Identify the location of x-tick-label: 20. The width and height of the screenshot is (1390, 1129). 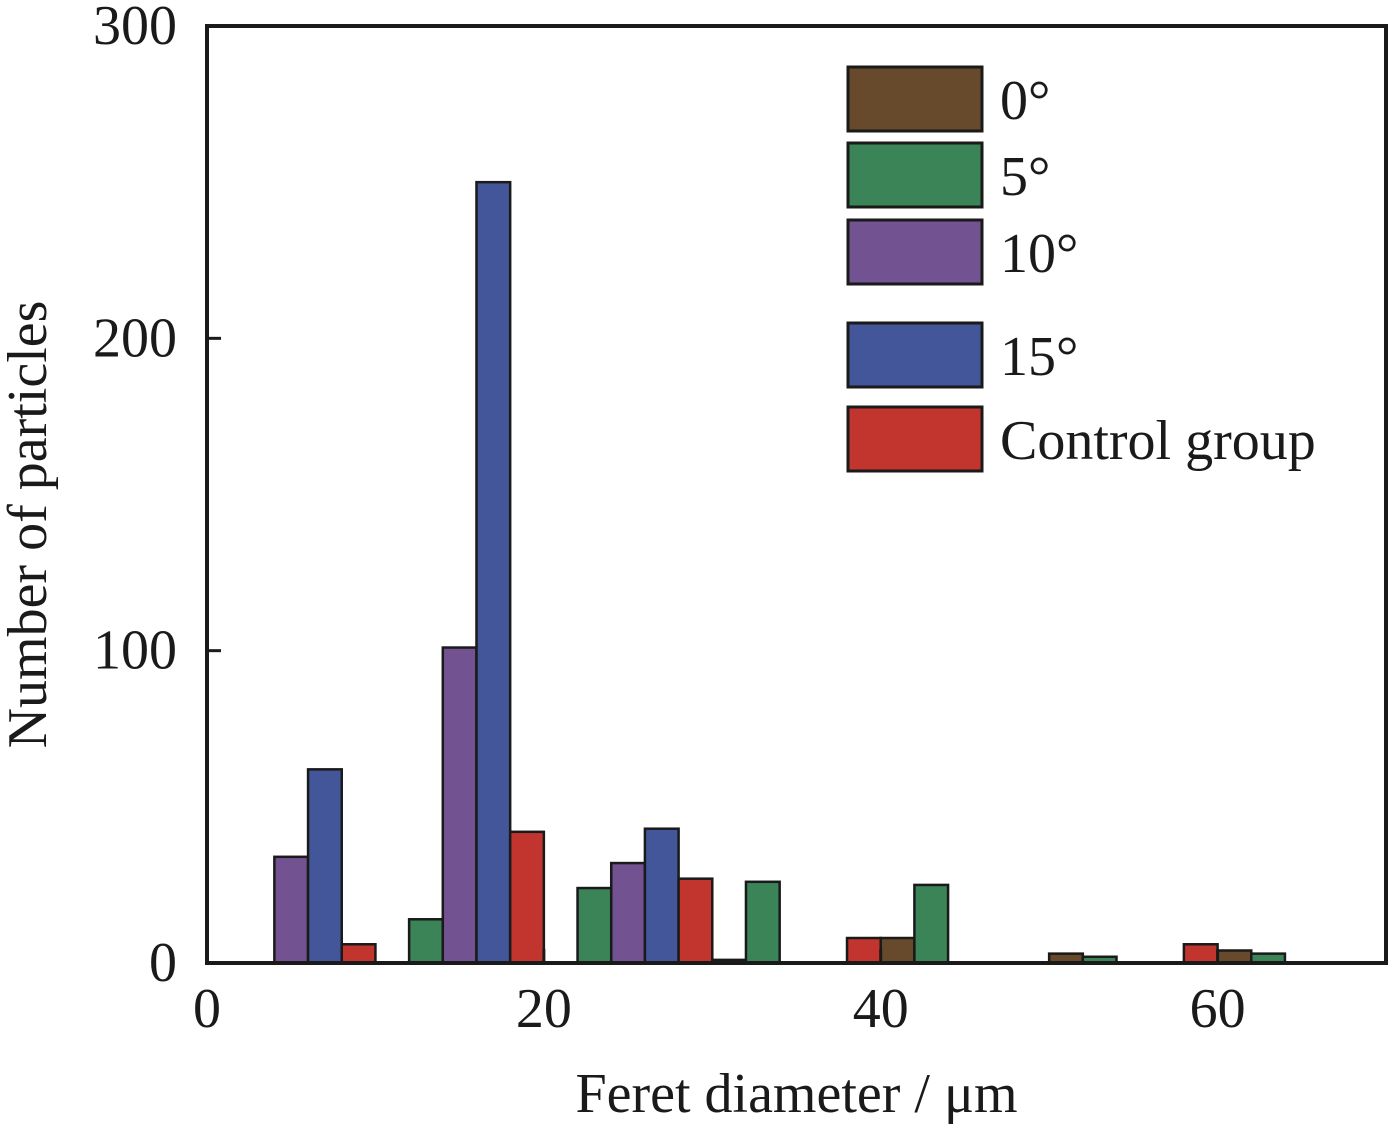
(544, 1009).